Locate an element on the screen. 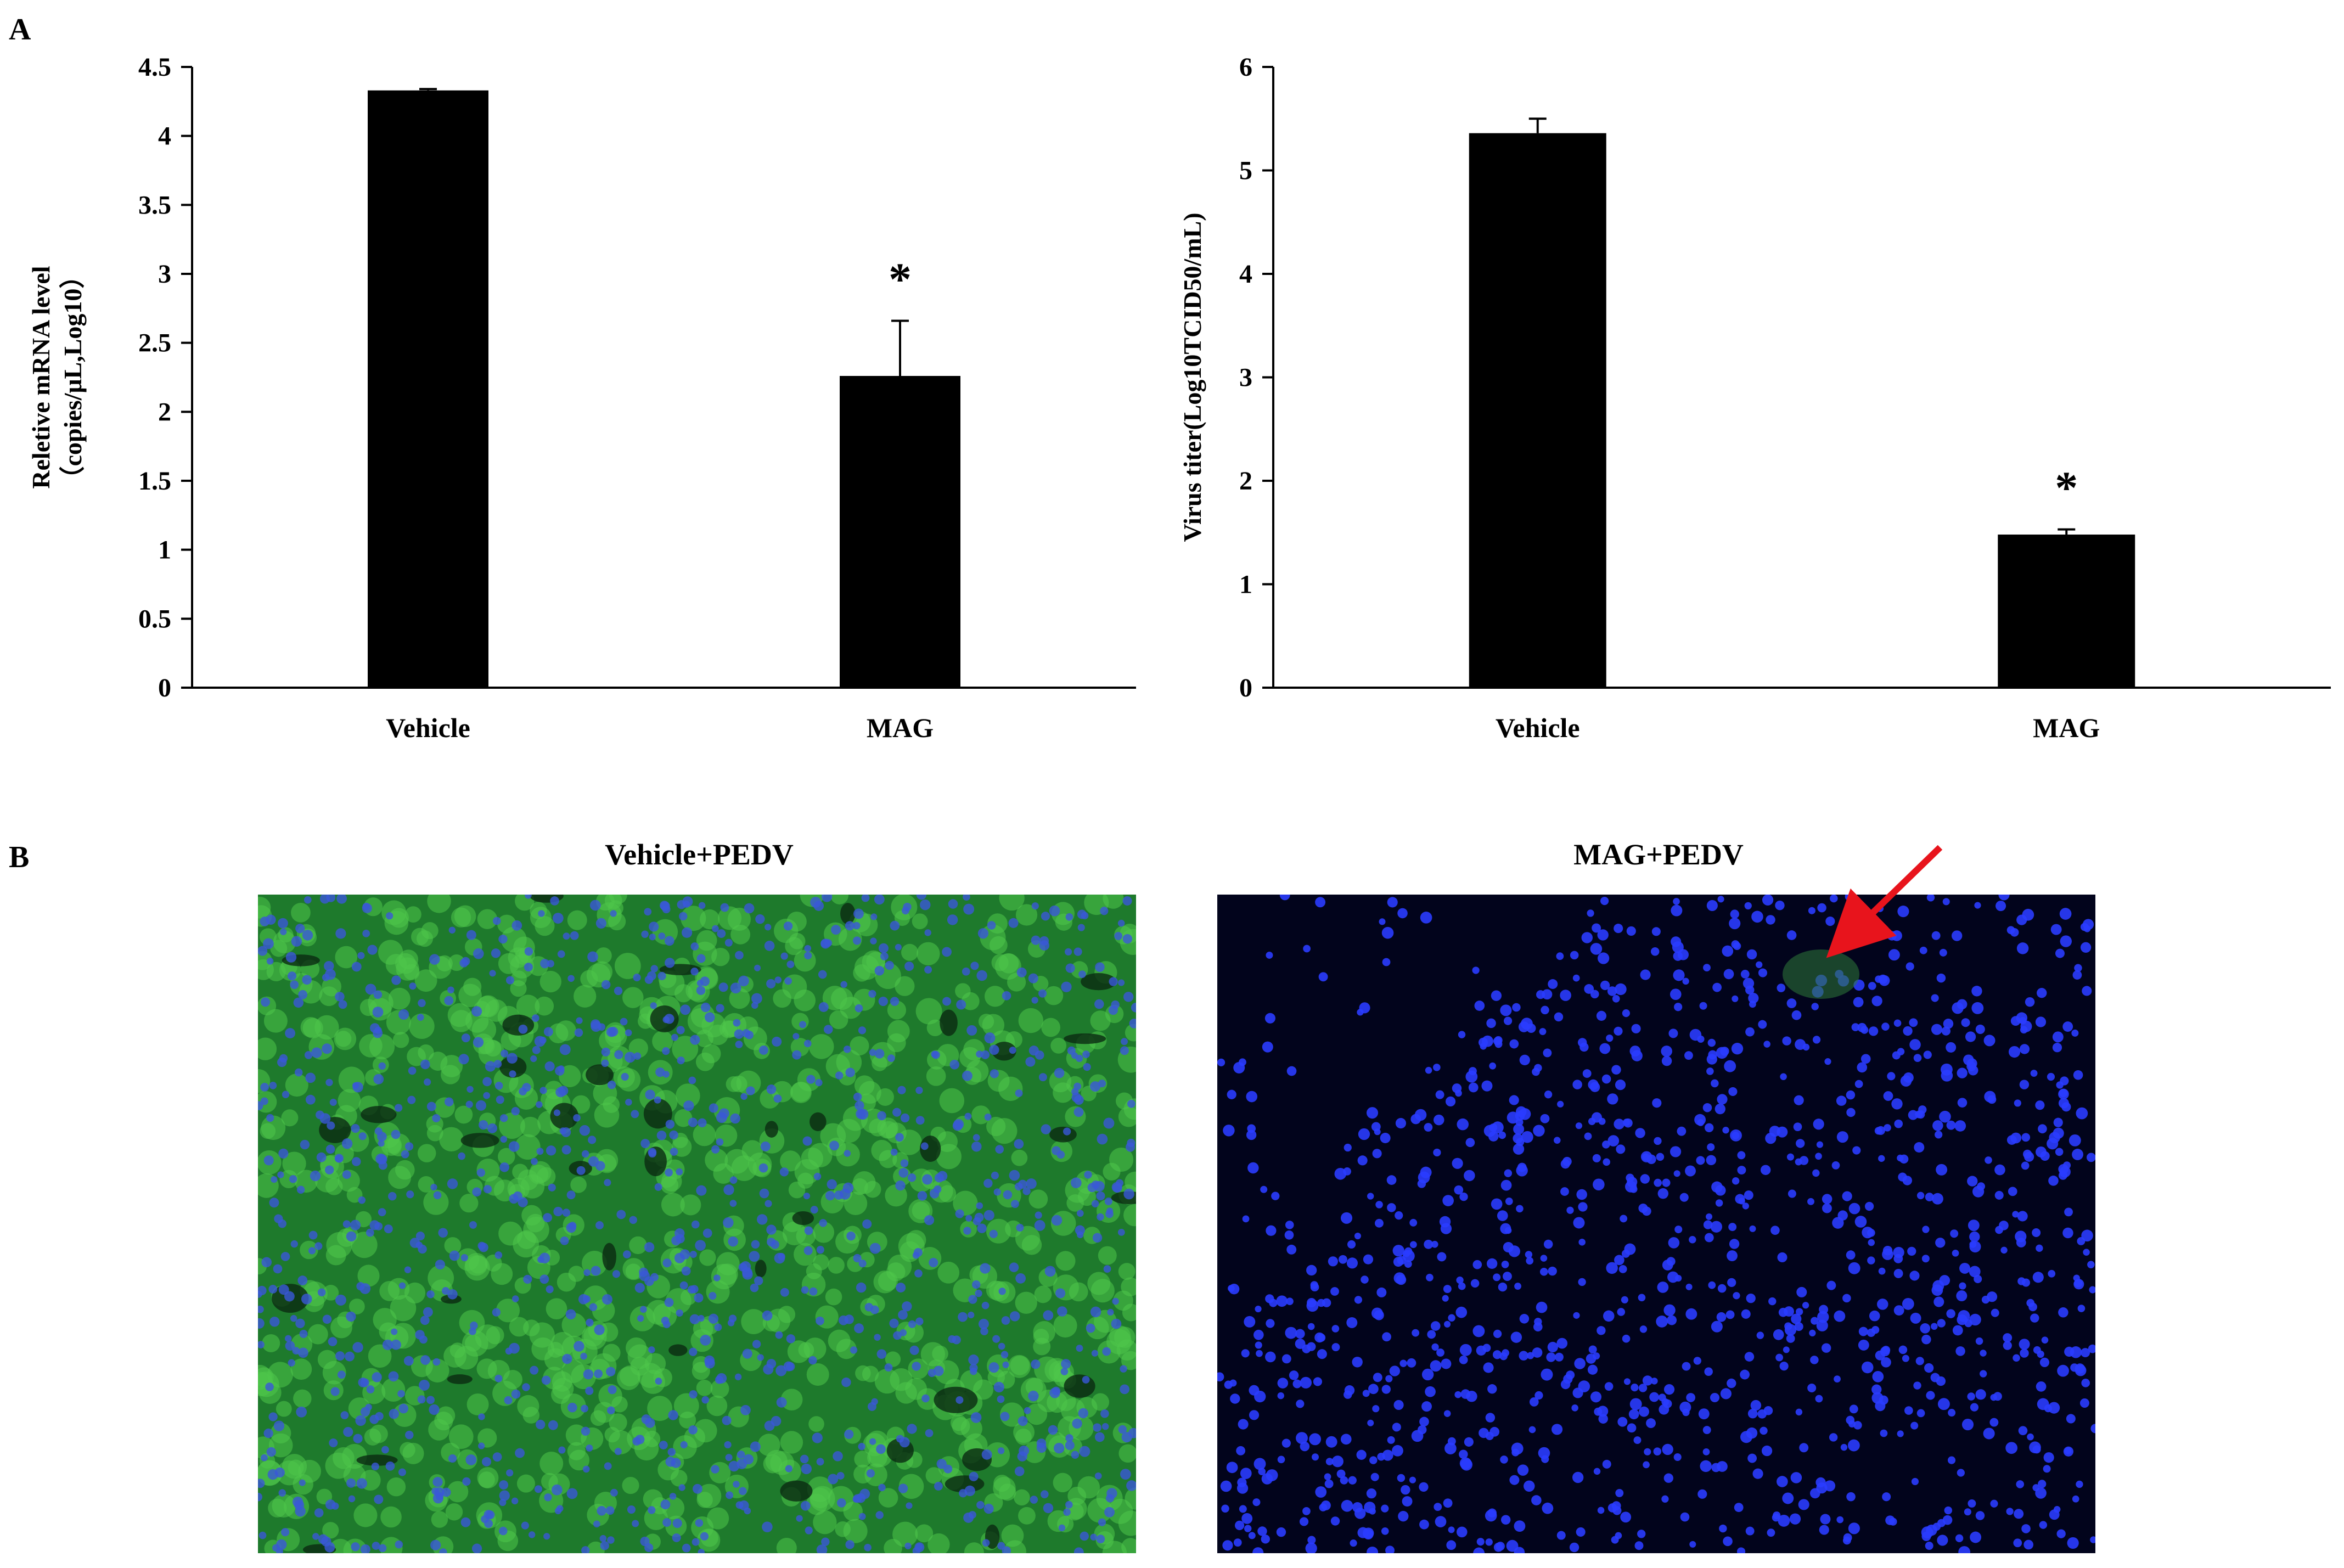 Image resolution: width=2344 pixels, height=1568 pixels. y-axis-label: Reletive mRNA level is located at coordinates (41, 377).